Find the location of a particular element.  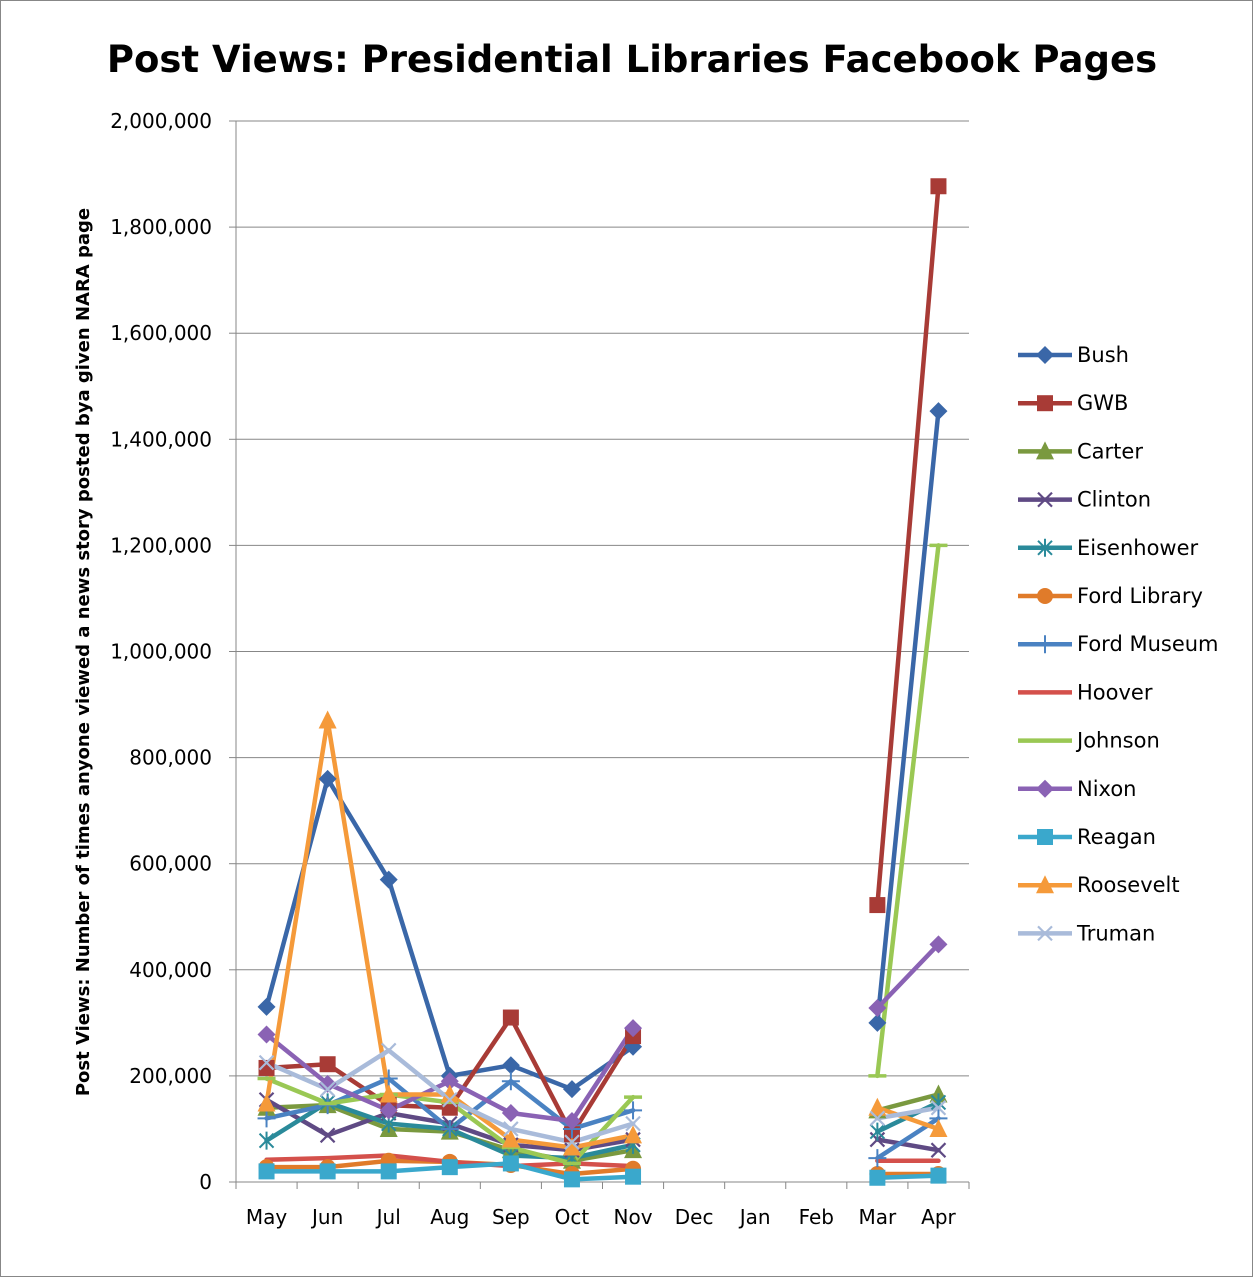

series-line-truman is located at coordinates (908, 1113).